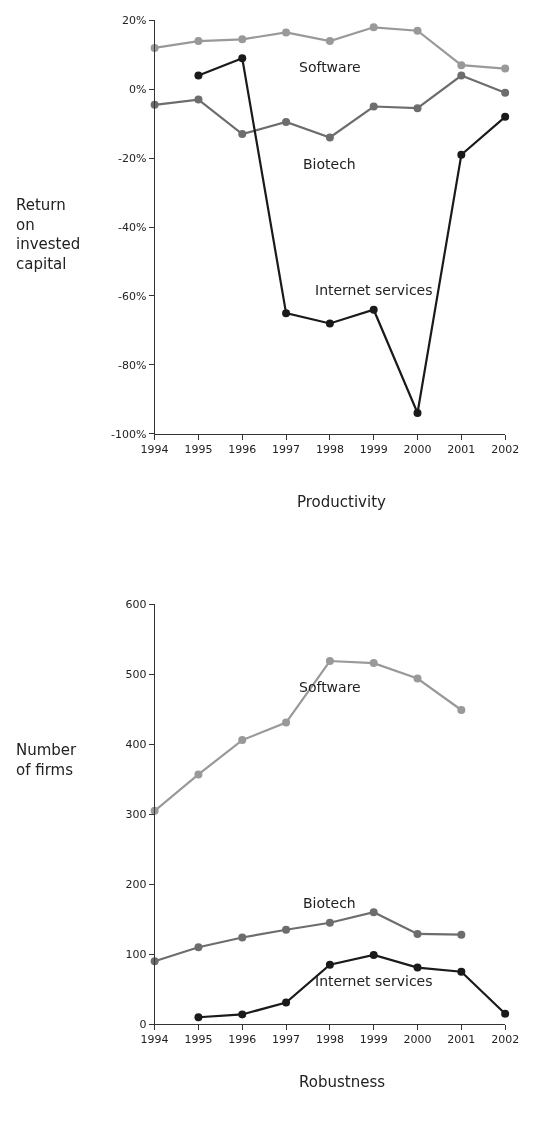  What do you see at coordinates (136, 955) in the screenshot?
I see `y-tick-label: 100` at bounding box center [136, 955].